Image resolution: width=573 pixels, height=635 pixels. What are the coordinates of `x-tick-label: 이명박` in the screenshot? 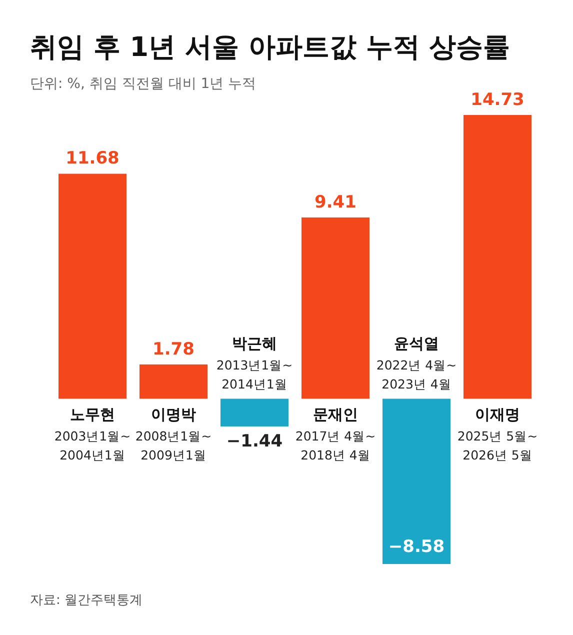 It's located at (173, 415).